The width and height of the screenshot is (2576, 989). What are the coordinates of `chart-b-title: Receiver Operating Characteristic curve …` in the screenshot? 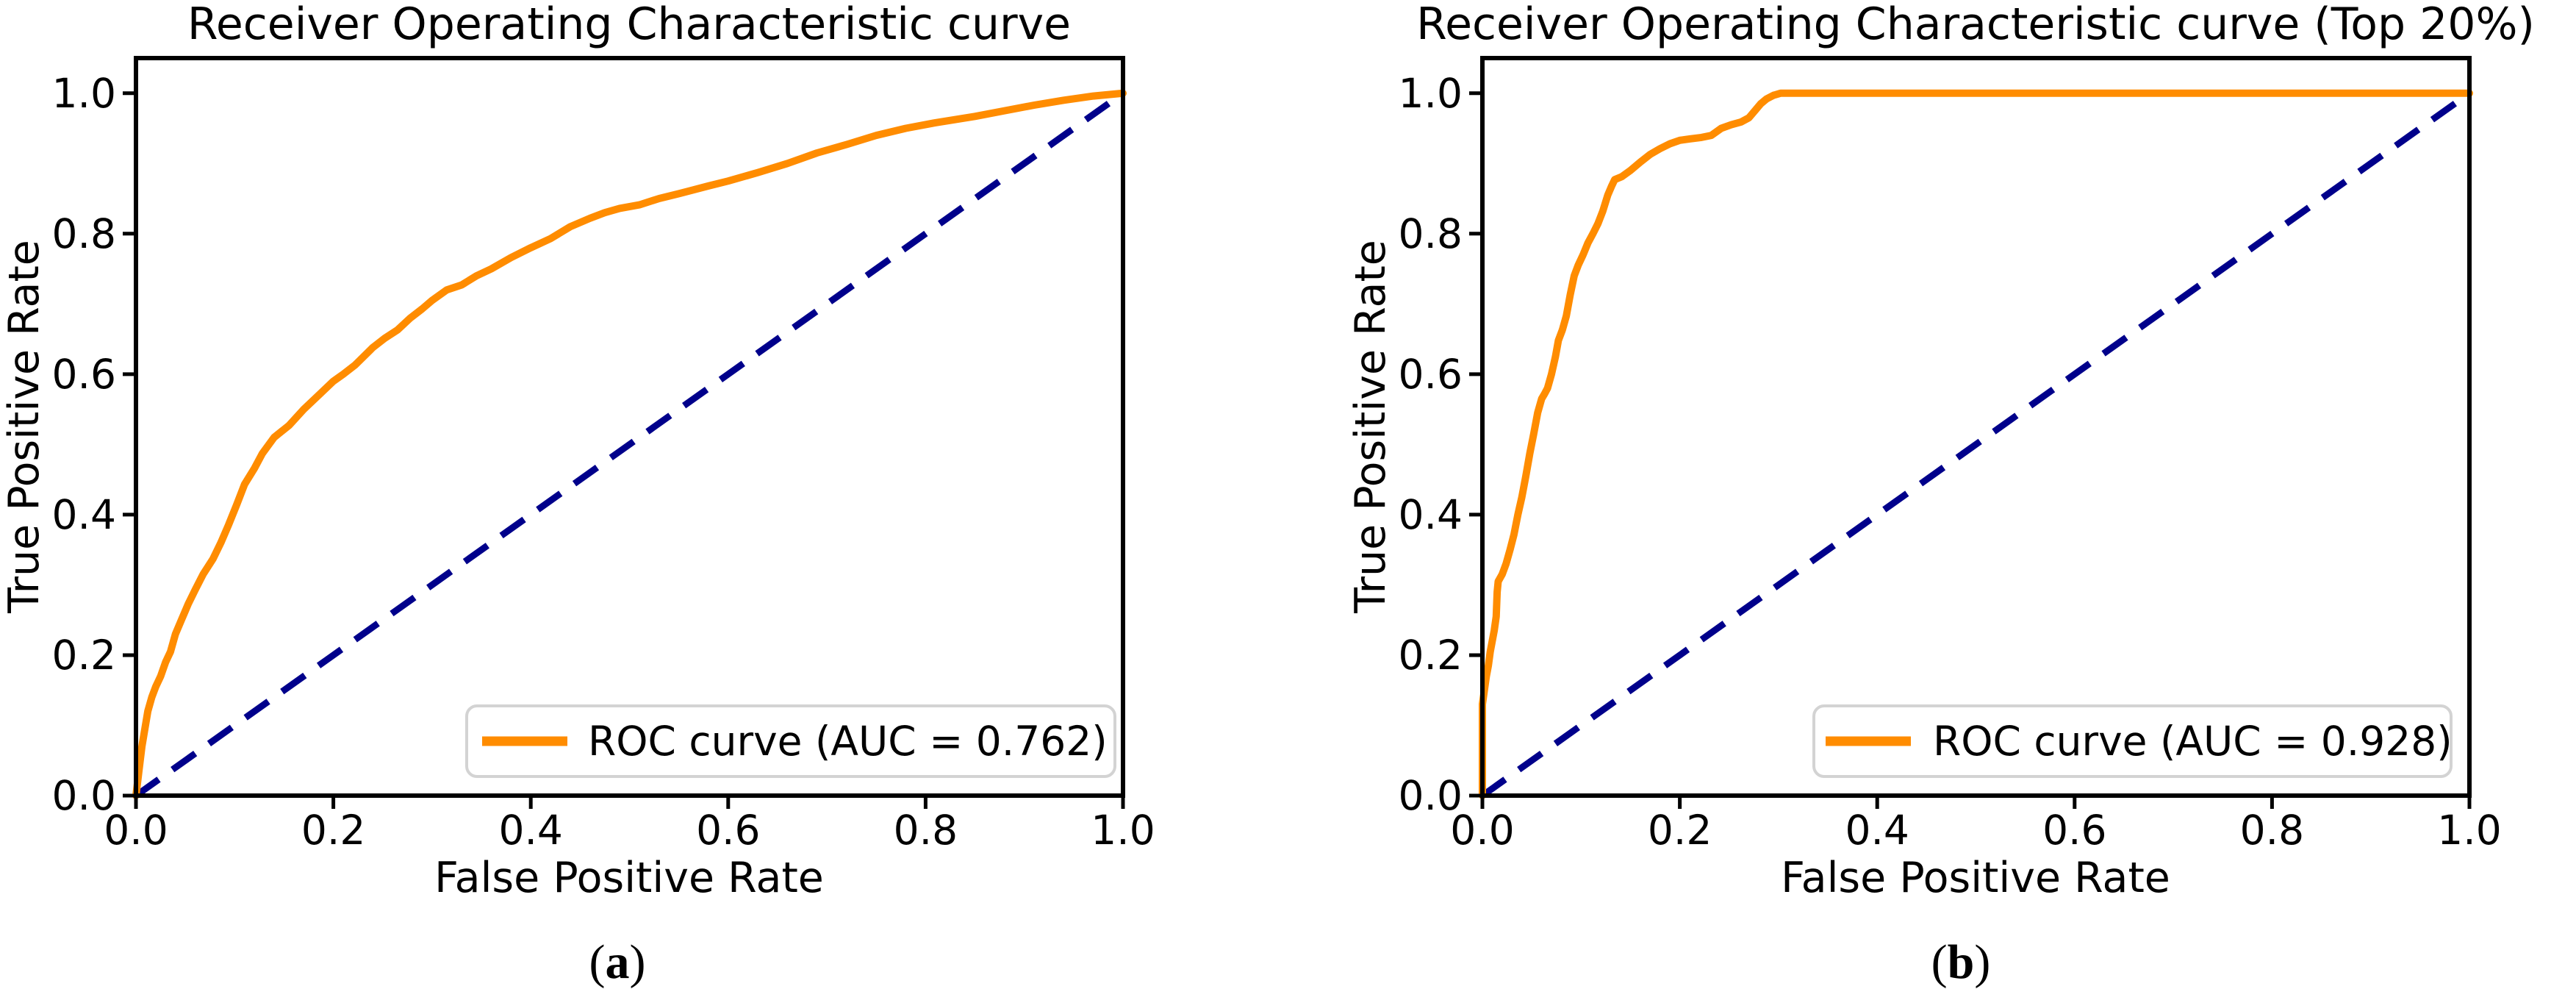 It's located at (1975, 25).